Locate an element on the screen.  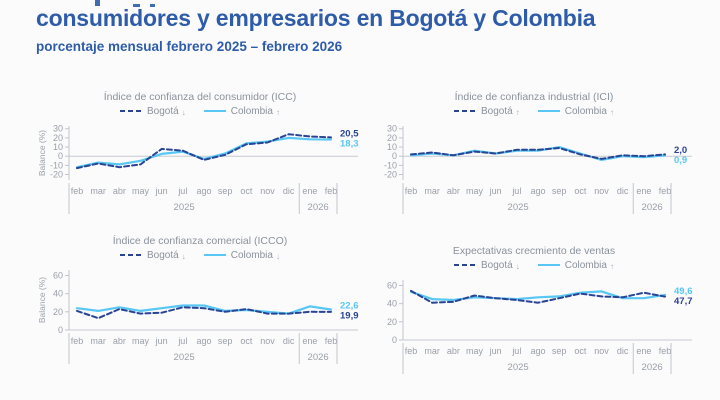
svg-text: -20 is located at coordinates (56, 175).